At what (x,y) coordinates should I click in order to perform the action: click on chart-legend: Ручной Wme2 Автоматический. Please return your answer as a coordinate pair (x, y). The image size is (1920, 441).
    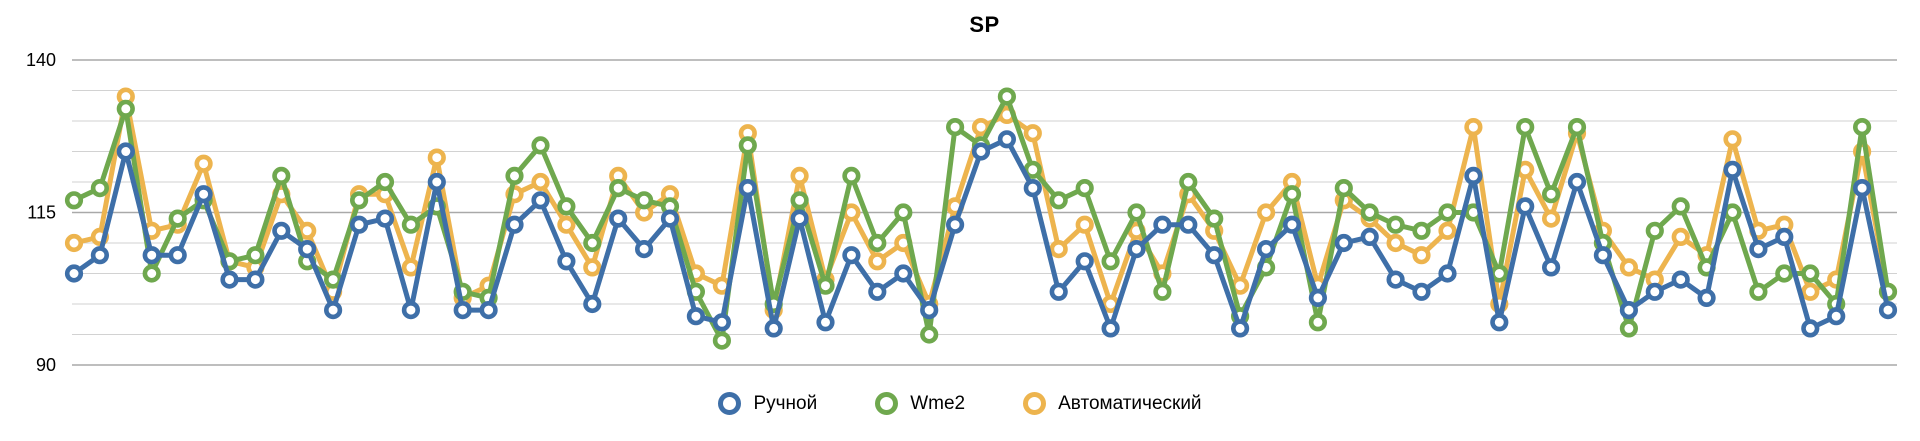
    Looking at the image, I should click on (960, 403).